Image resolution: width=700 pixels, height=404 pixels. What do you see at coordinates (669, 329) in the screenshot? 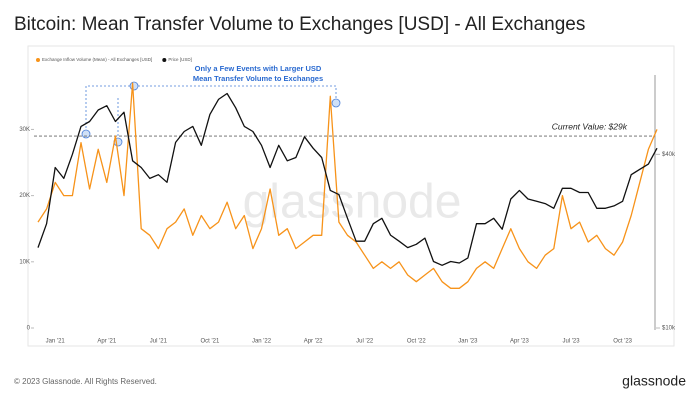
I see `y2-tick-label: $10k` at bounding box center [669, 329].